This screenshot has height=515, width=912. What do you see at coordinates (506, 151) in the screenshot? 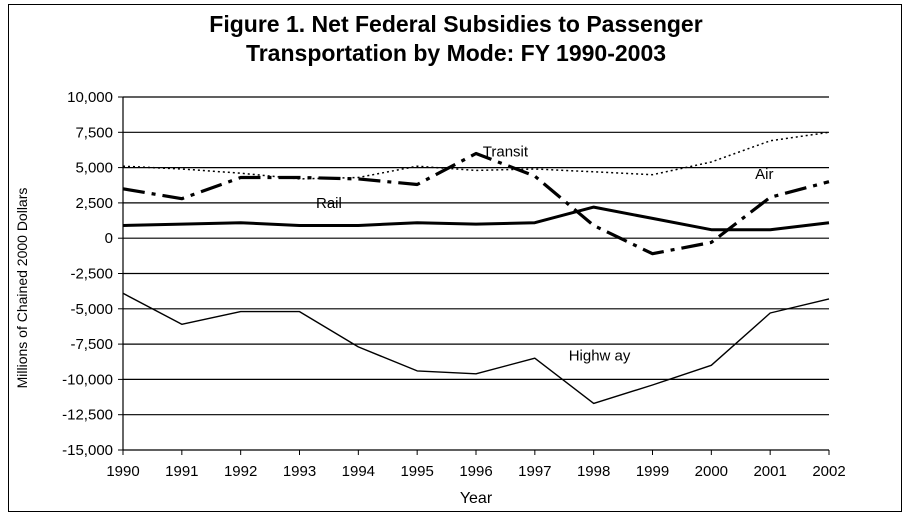
I see `annotation-transit: Transit` at bounding box center [506, 151].